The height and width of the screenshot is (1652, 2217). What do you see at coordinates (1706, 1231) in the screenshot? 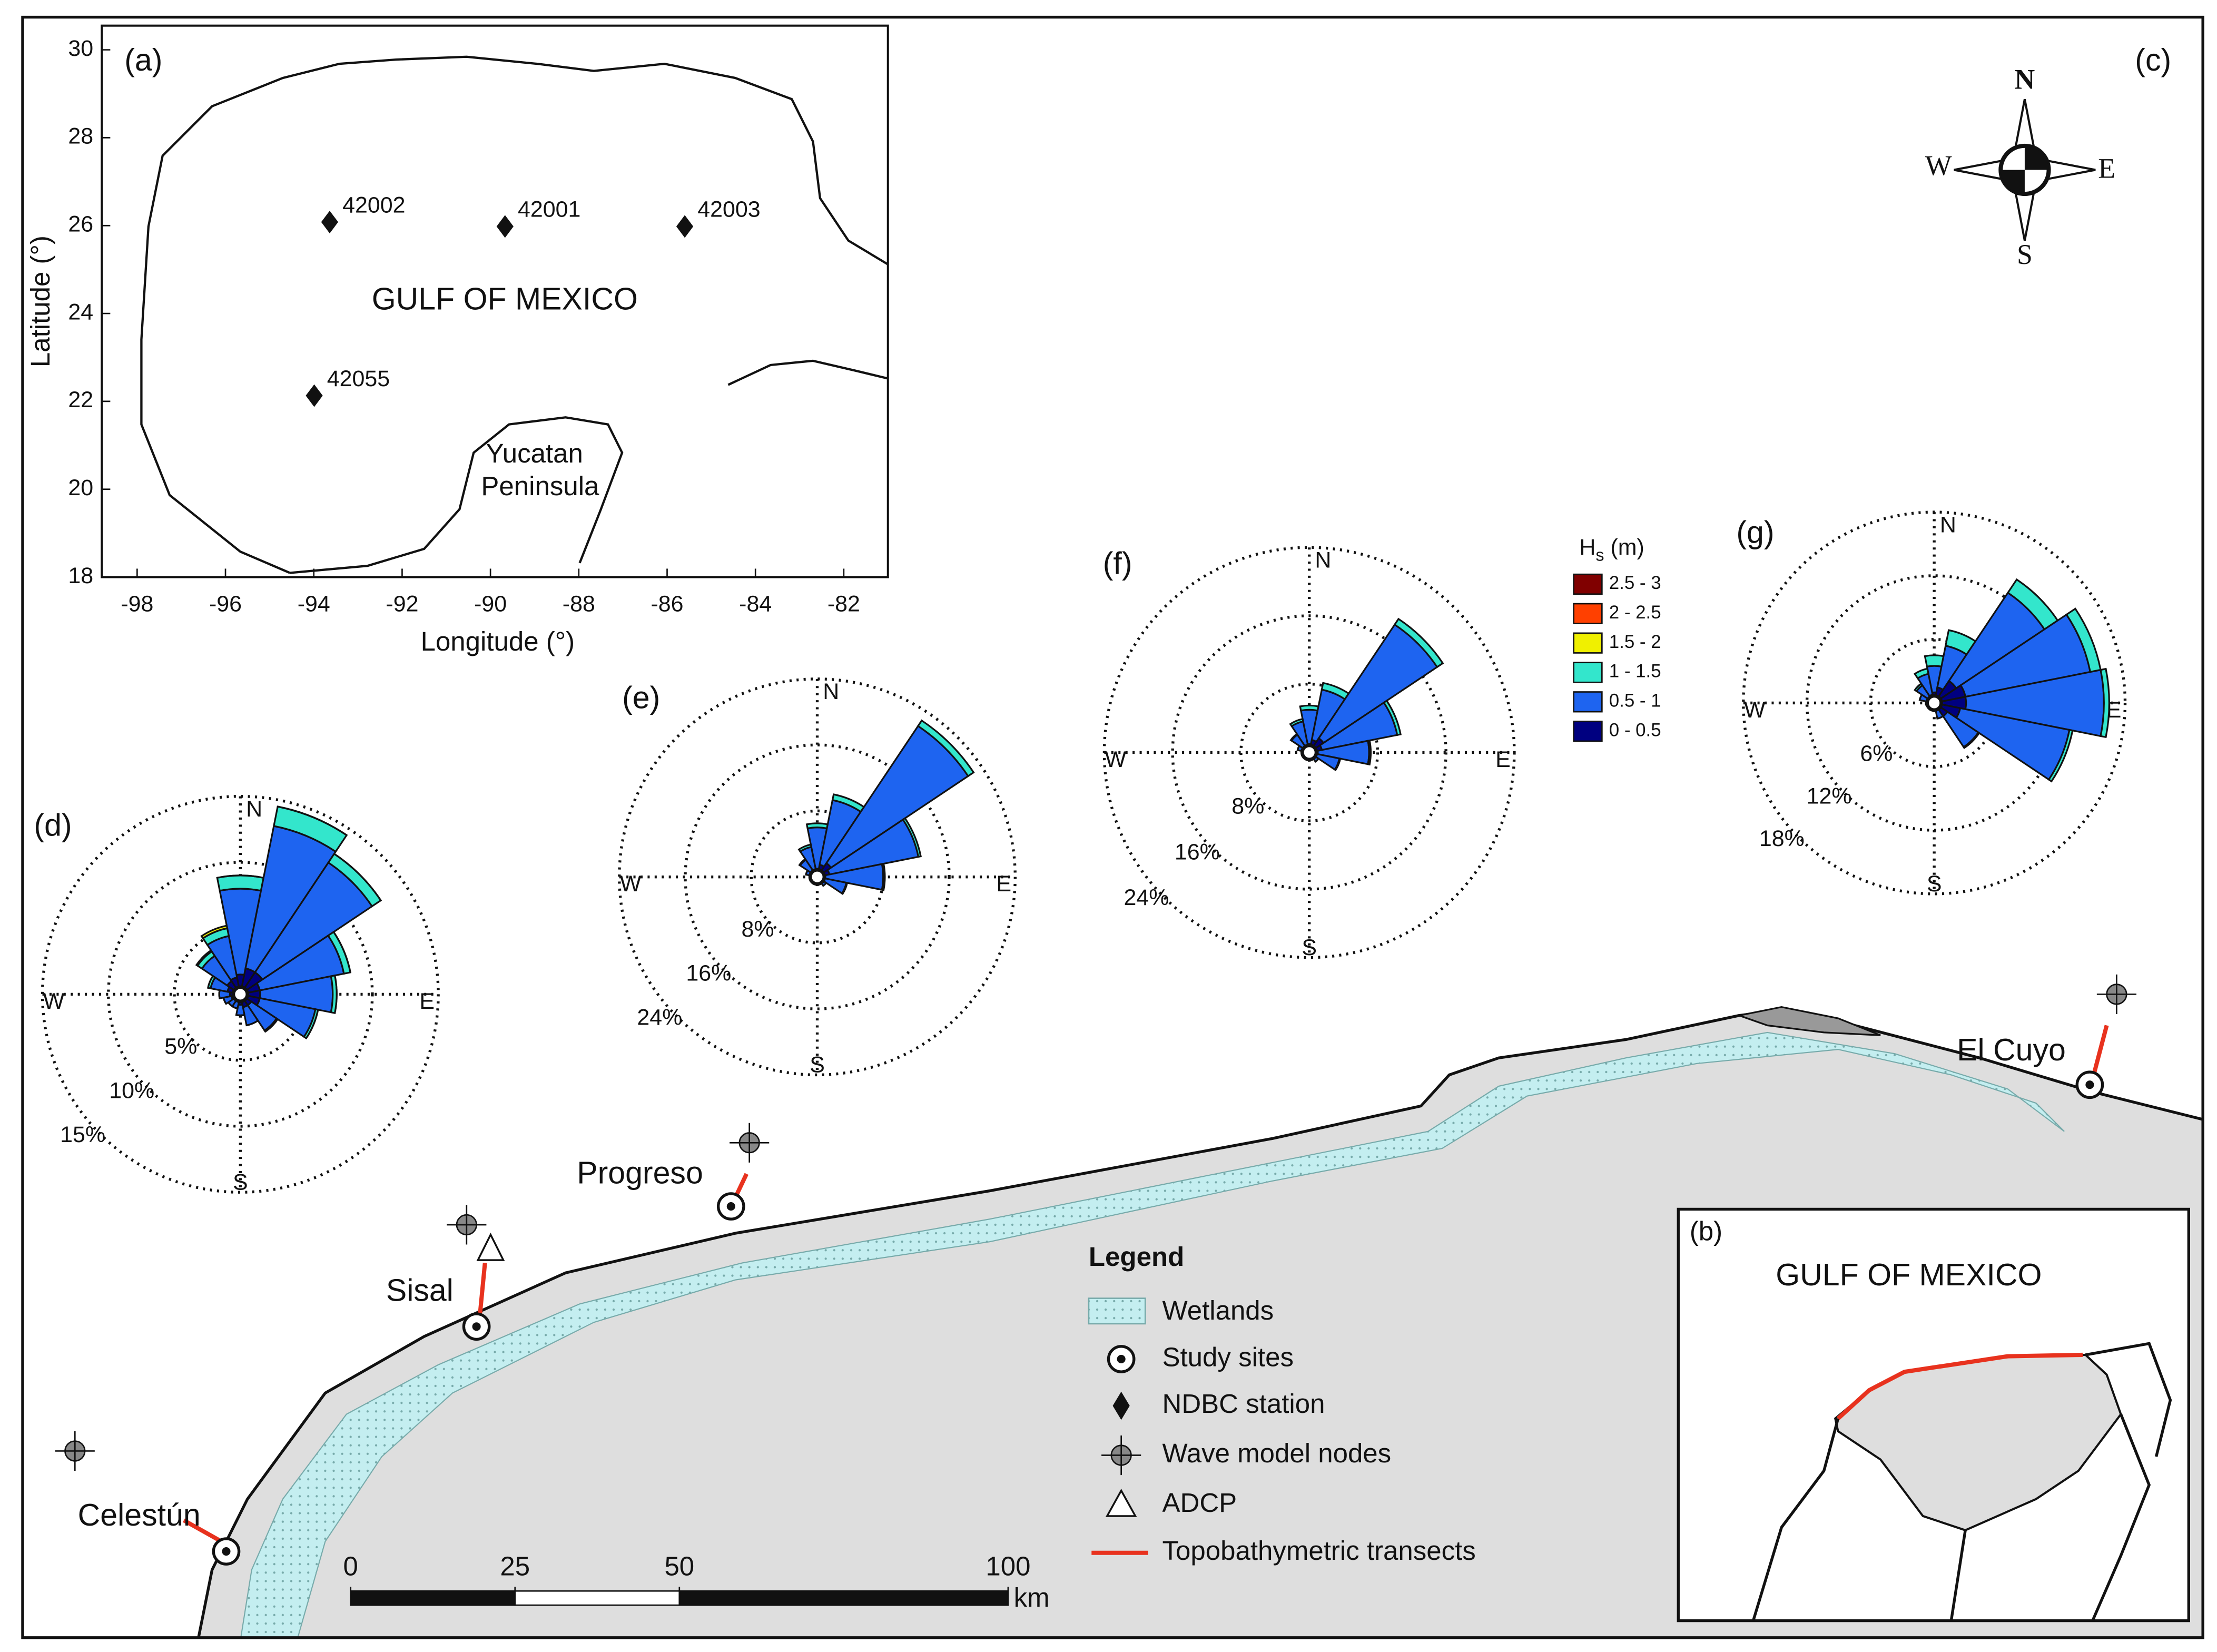
I see `panel-label: (b)` at bounding box center [1706, 1231].